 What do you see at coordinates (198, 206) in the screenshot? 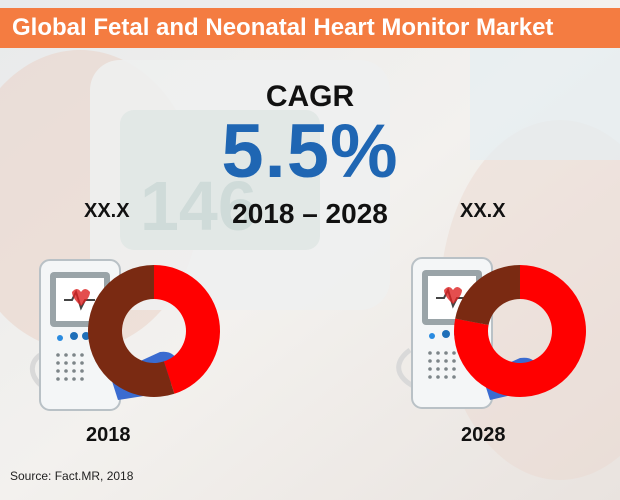
I see `svg-text: 146` at bounding box center [198, 206].